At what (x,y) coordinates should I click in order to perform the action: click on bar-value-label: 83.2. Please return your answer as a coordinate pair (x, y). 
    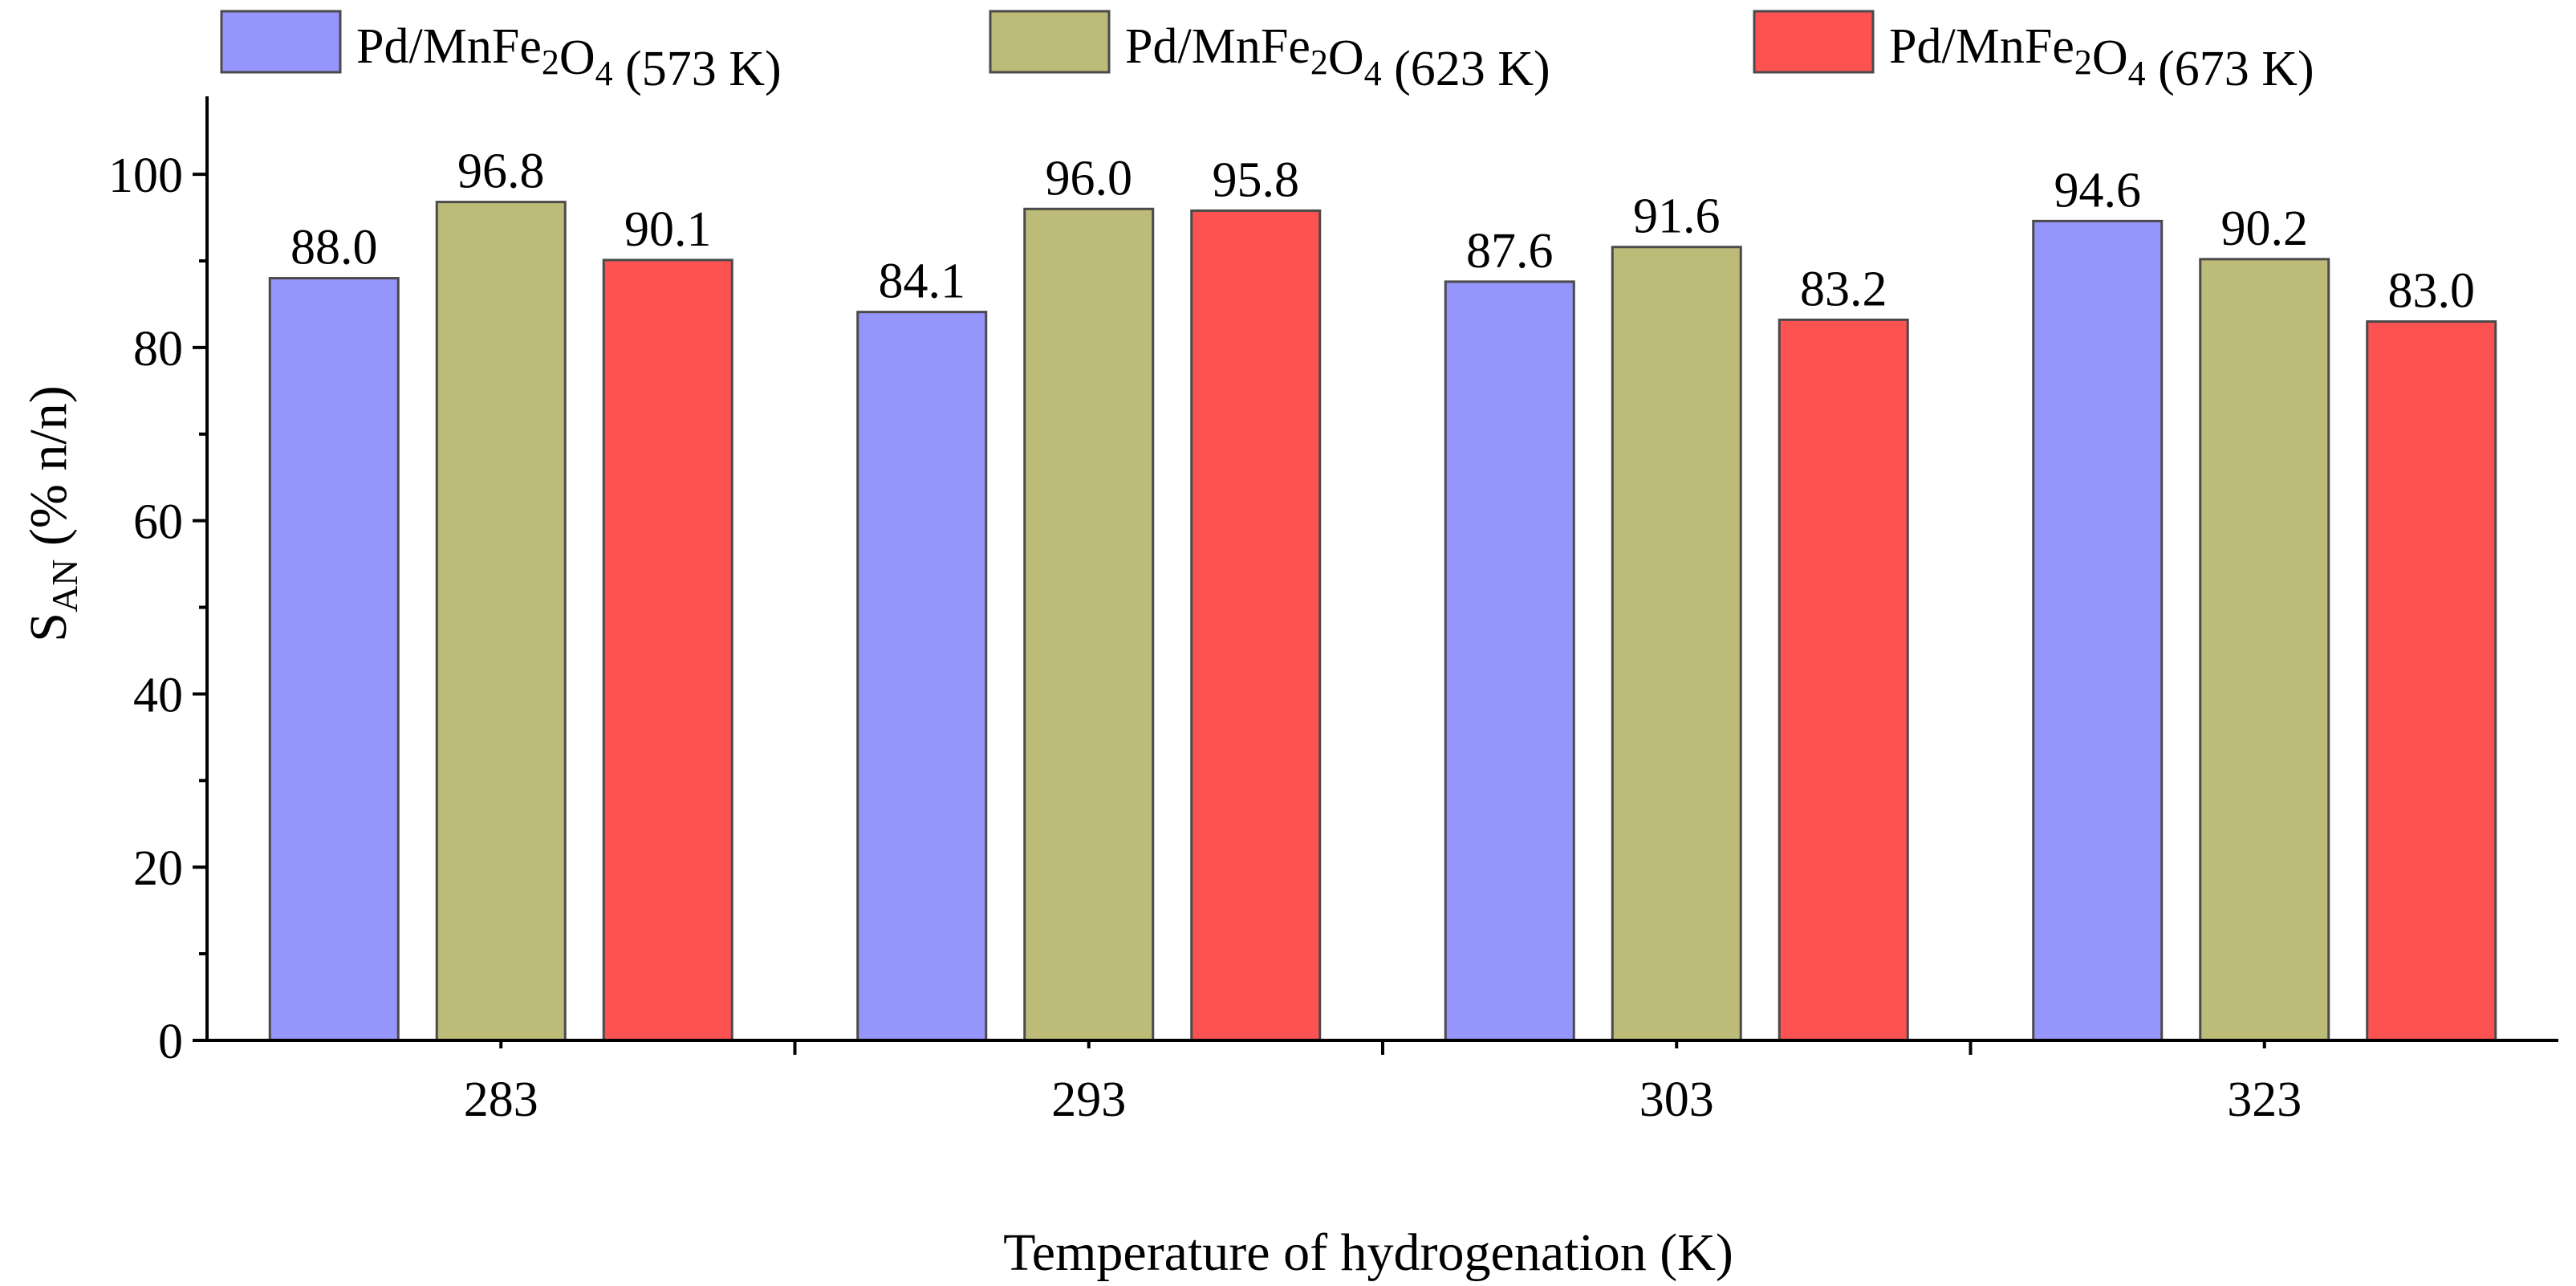
    Looking at the image, I should click on (1843, 289).